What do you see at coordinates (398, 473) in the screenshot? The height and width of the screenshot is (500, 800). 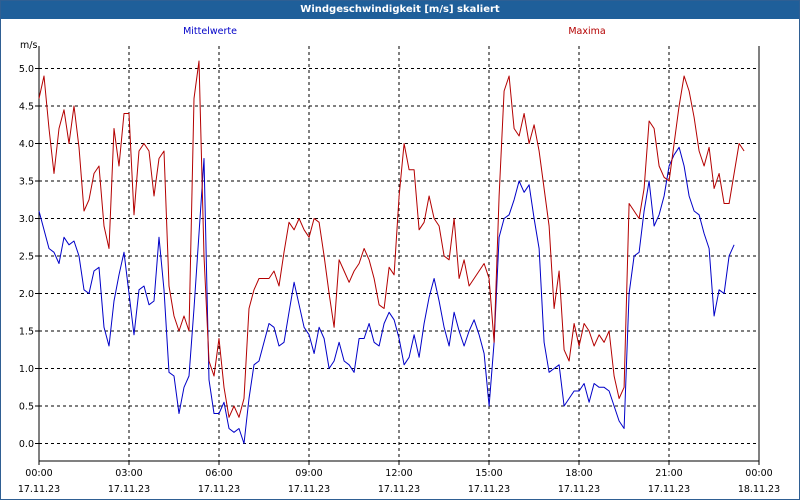 I see `x-tick-time: 12:00` at bounding box center [398, 473].